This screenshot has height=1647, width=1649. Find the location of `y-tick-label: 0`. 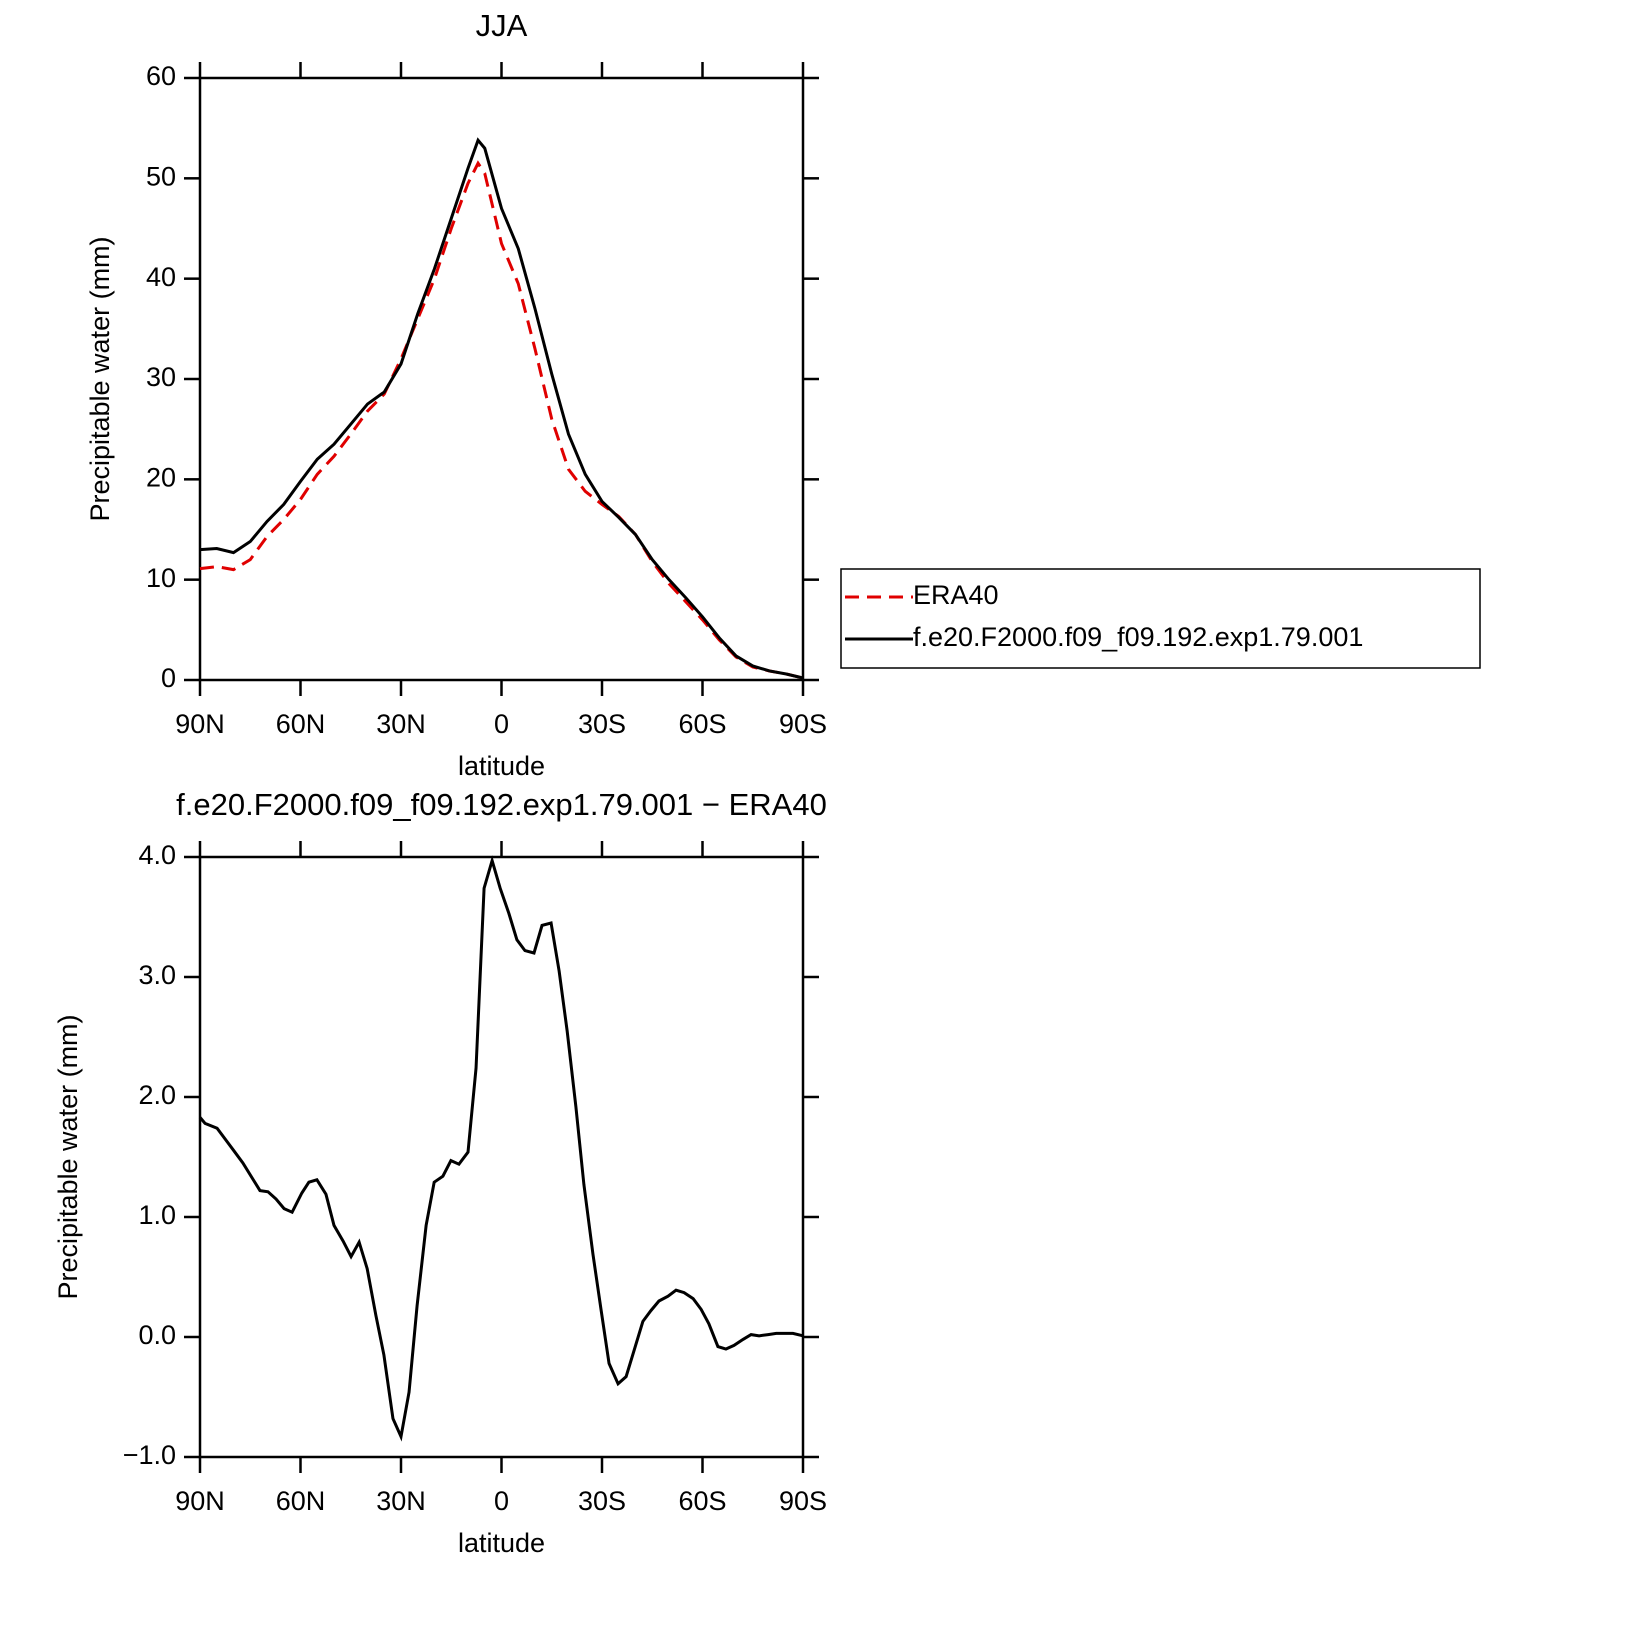

y-tick-label: 0 is located at coordinates (168, 678).